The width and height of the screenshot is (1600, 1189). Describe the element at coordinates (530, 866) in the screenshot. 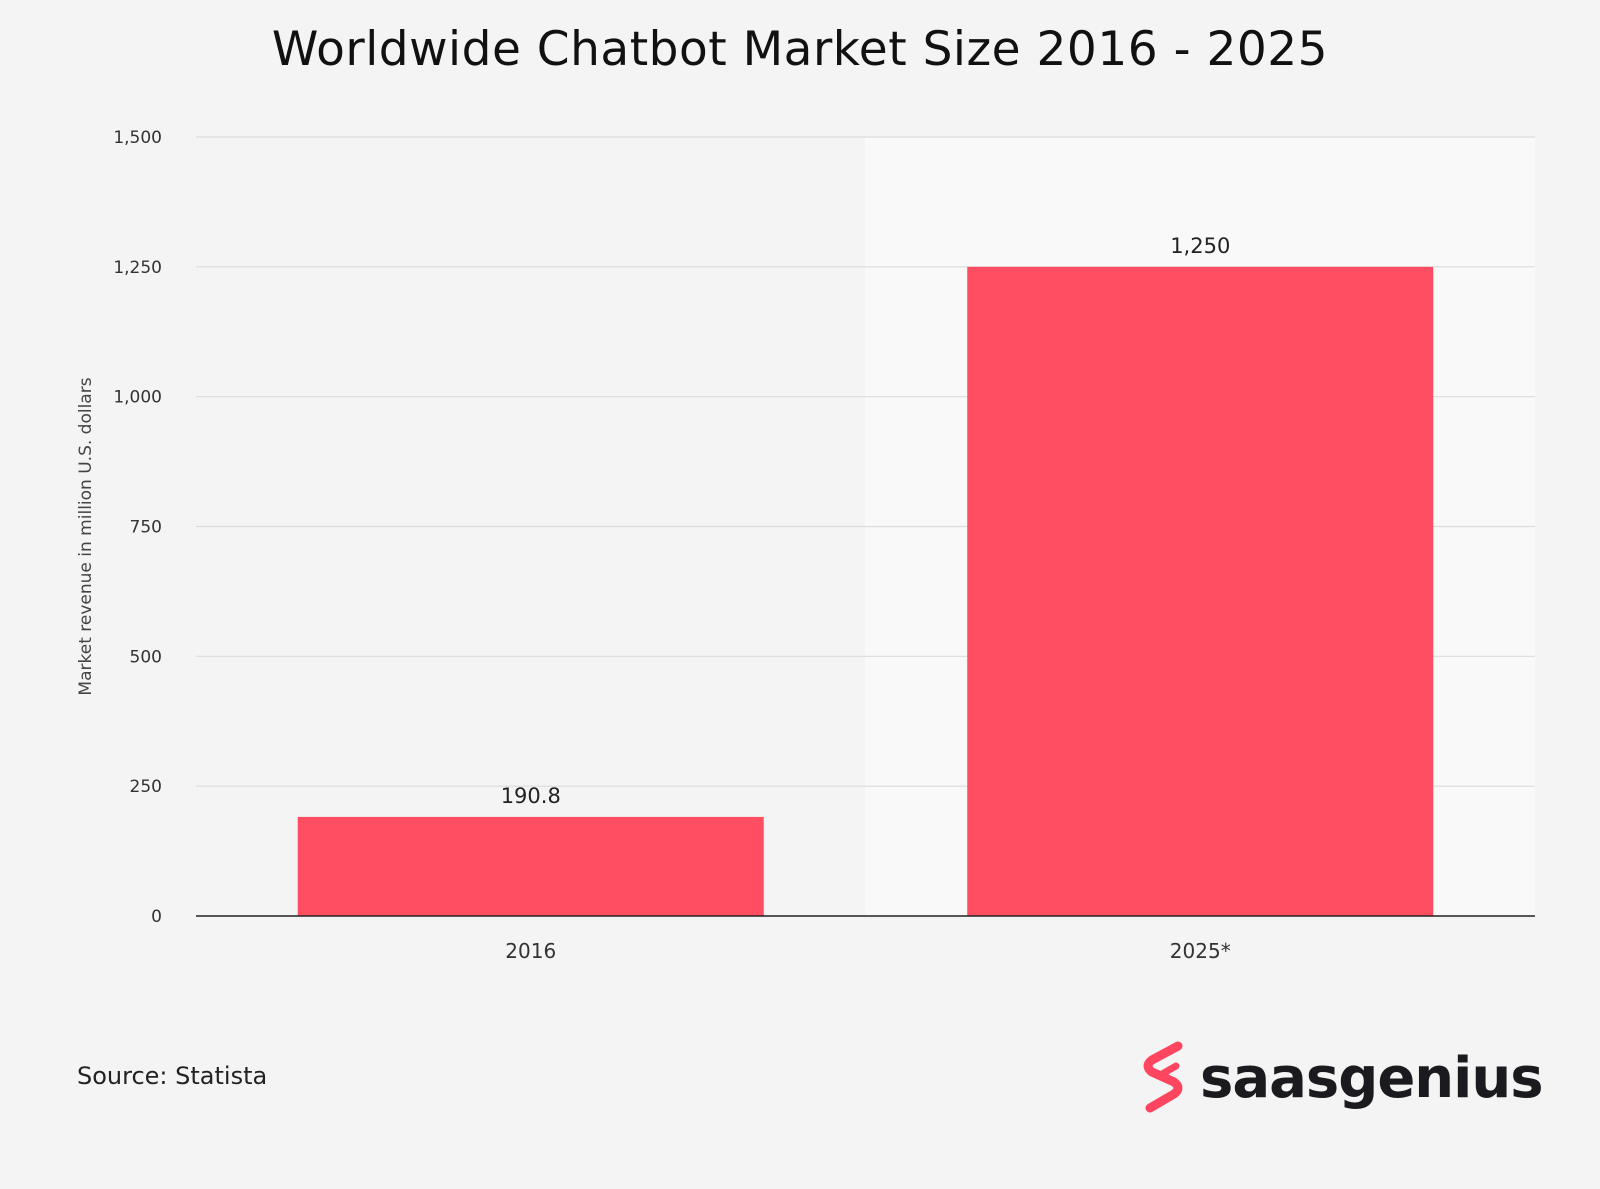

I see `bar-2016` at that location.